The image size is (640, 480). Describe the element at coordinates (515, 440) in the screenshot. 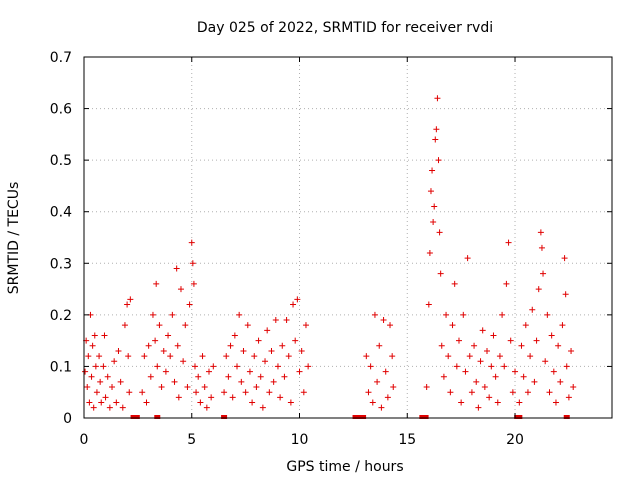

I see `x-tick-label: 20` at that location.